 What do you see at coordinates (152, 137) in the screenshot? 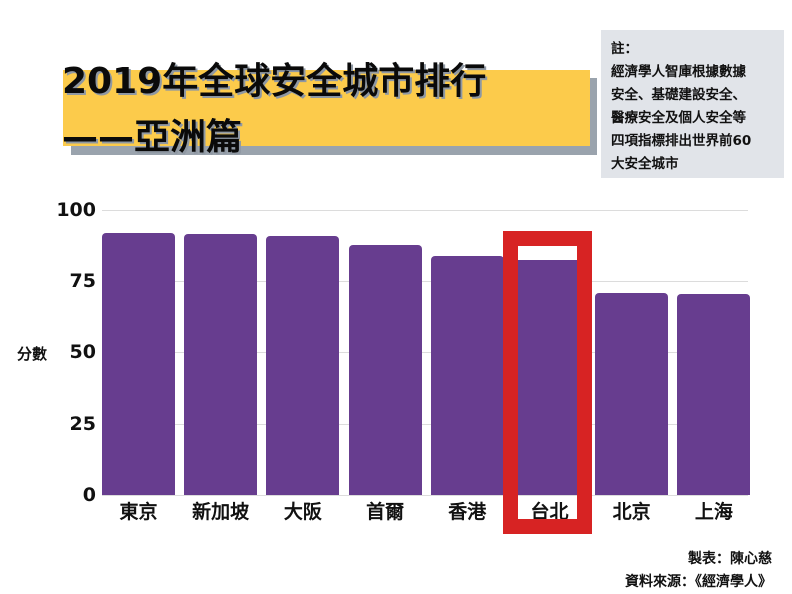
I see `chart-subtitle: ——亞洲篇` at bounding box center [152, 137].